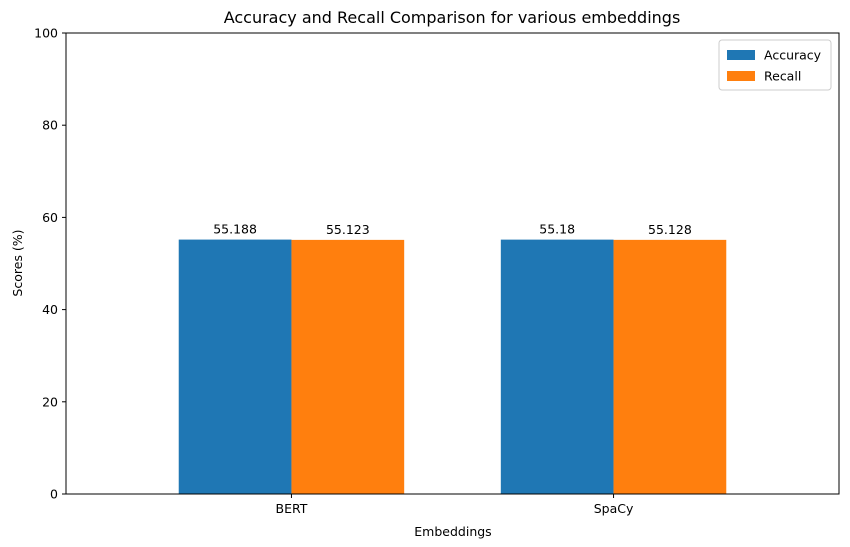 The height and width of the screenshot is (547, 850). What do you see at coordinates (670, 229) in the screenshot?
I see `bar-value-label: 55.128` at bounding box center [670, 229].